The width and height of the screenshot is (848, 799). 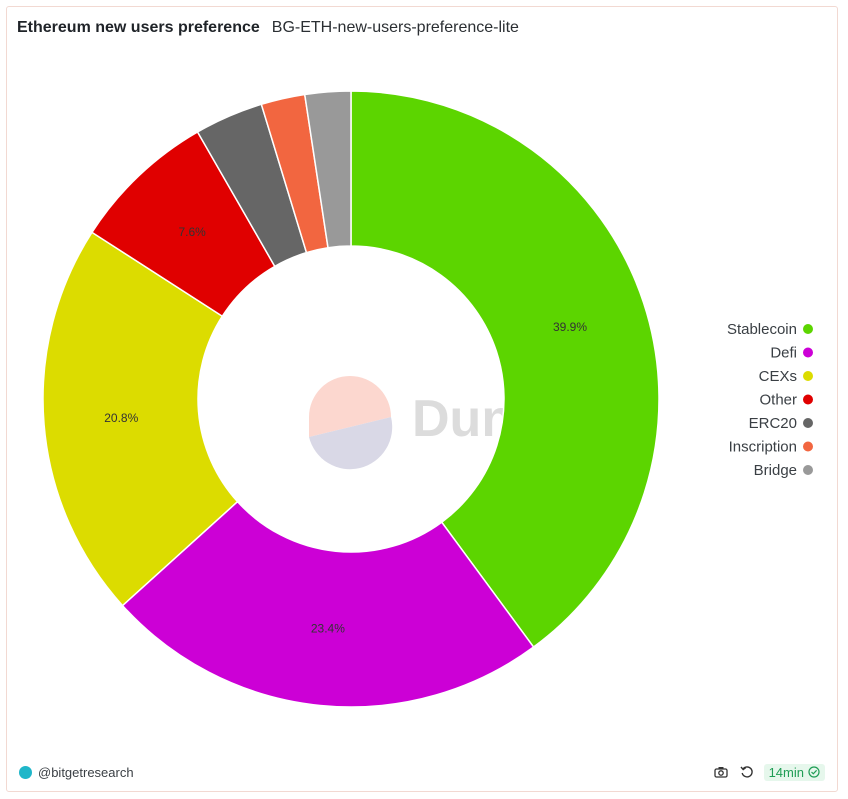 What do you see at coordinates (808, 329) in the screenshot?
I see `legend-swatch-stablecoin` at bounding box center [808, 329].